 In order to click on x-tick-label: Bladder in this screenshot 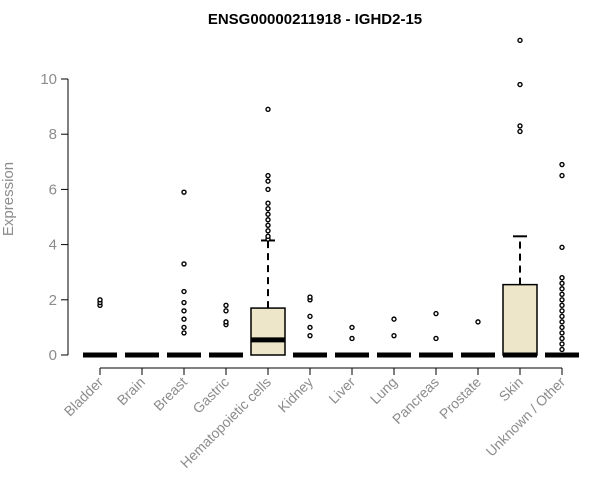, I will do `click(84, 397)`.